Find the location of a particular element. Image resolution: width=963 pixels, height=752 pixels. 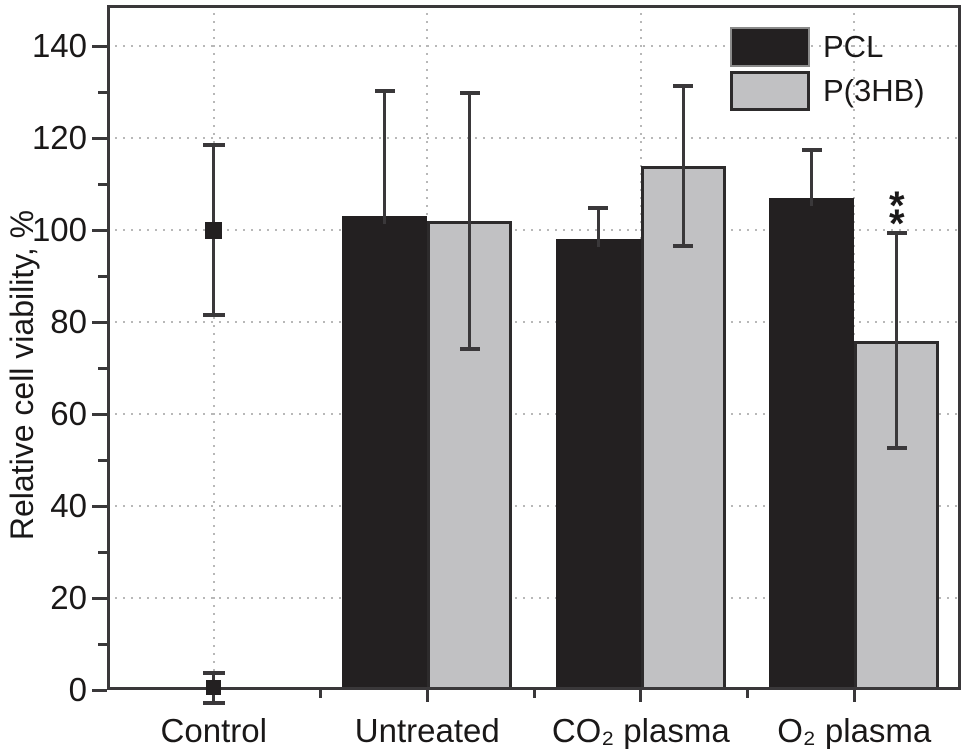

x-category-label: Control is located at coordinates (213, 730).